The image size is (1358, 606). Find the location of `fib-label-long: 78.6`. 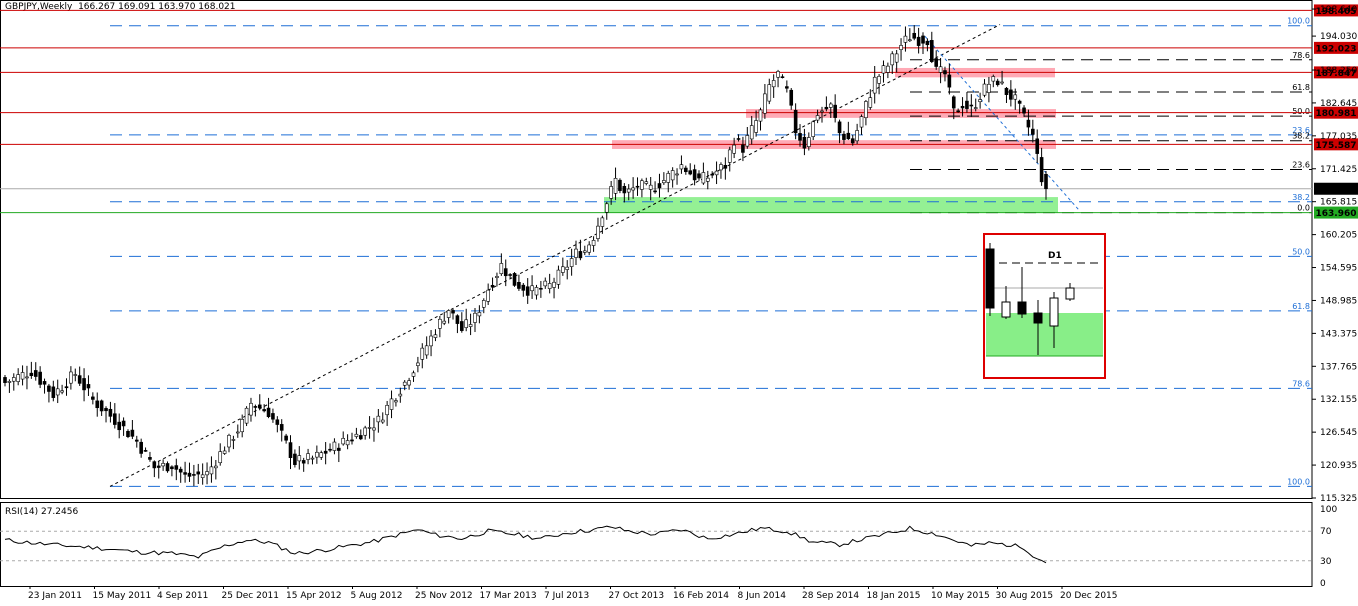

fib-label-long: 78.6 is located at coordinates (1301, 383).